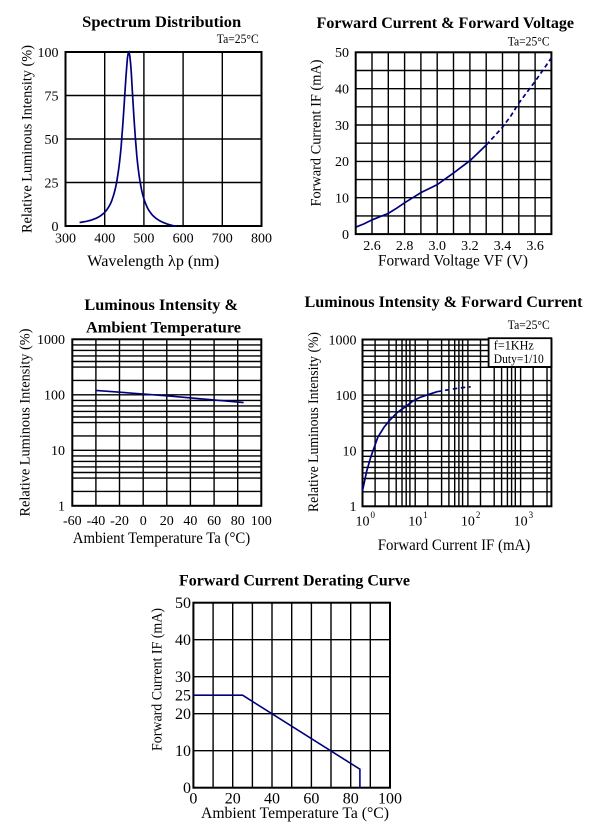  I want to click on svg-text:Forward Current & Forward Volt: Forward Current & Forward Voltage, so click(446, 23).